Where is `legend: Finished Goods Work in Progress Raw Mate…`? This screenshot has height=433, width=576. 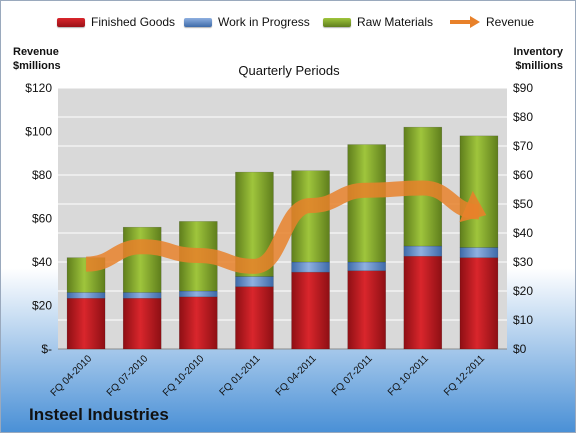 legend: Finished Goods Work in Progress Raw Mate… is located at coordinates (288, 24).